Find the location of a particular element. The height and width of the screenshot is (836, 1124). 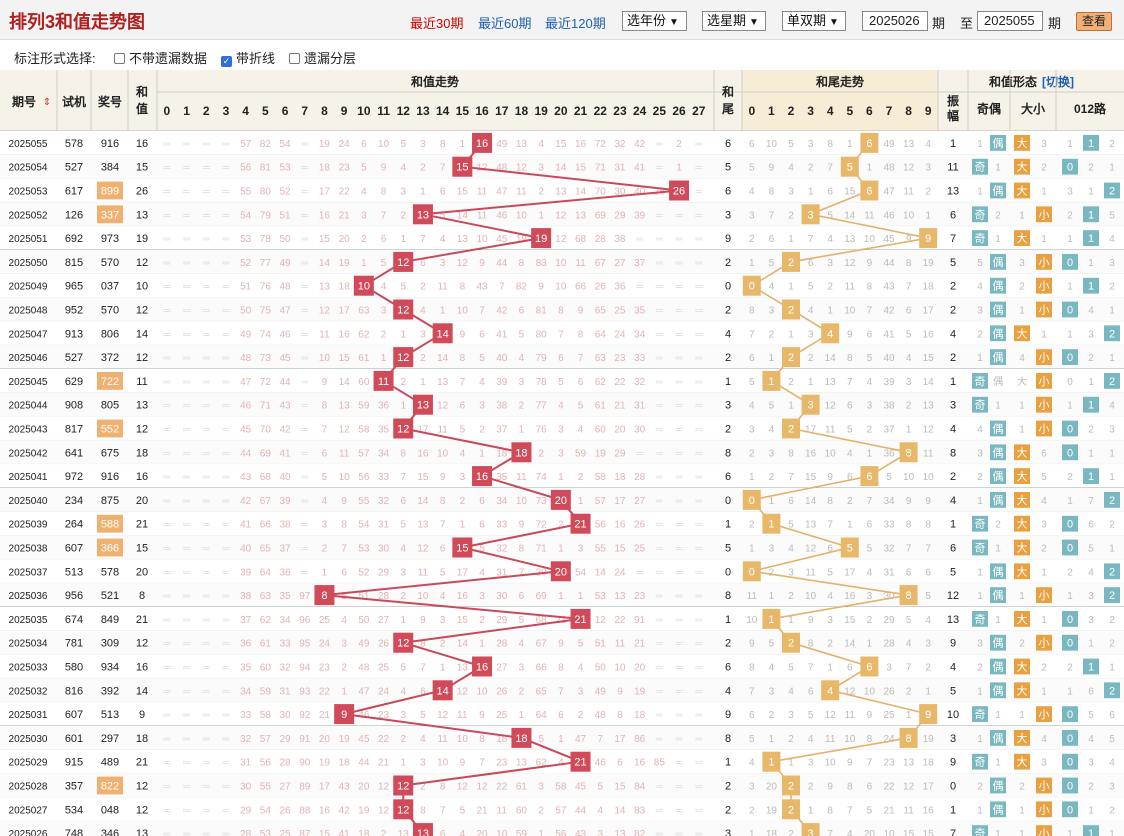

issue-cell: 2025026 is located at coordinates (28, 832).